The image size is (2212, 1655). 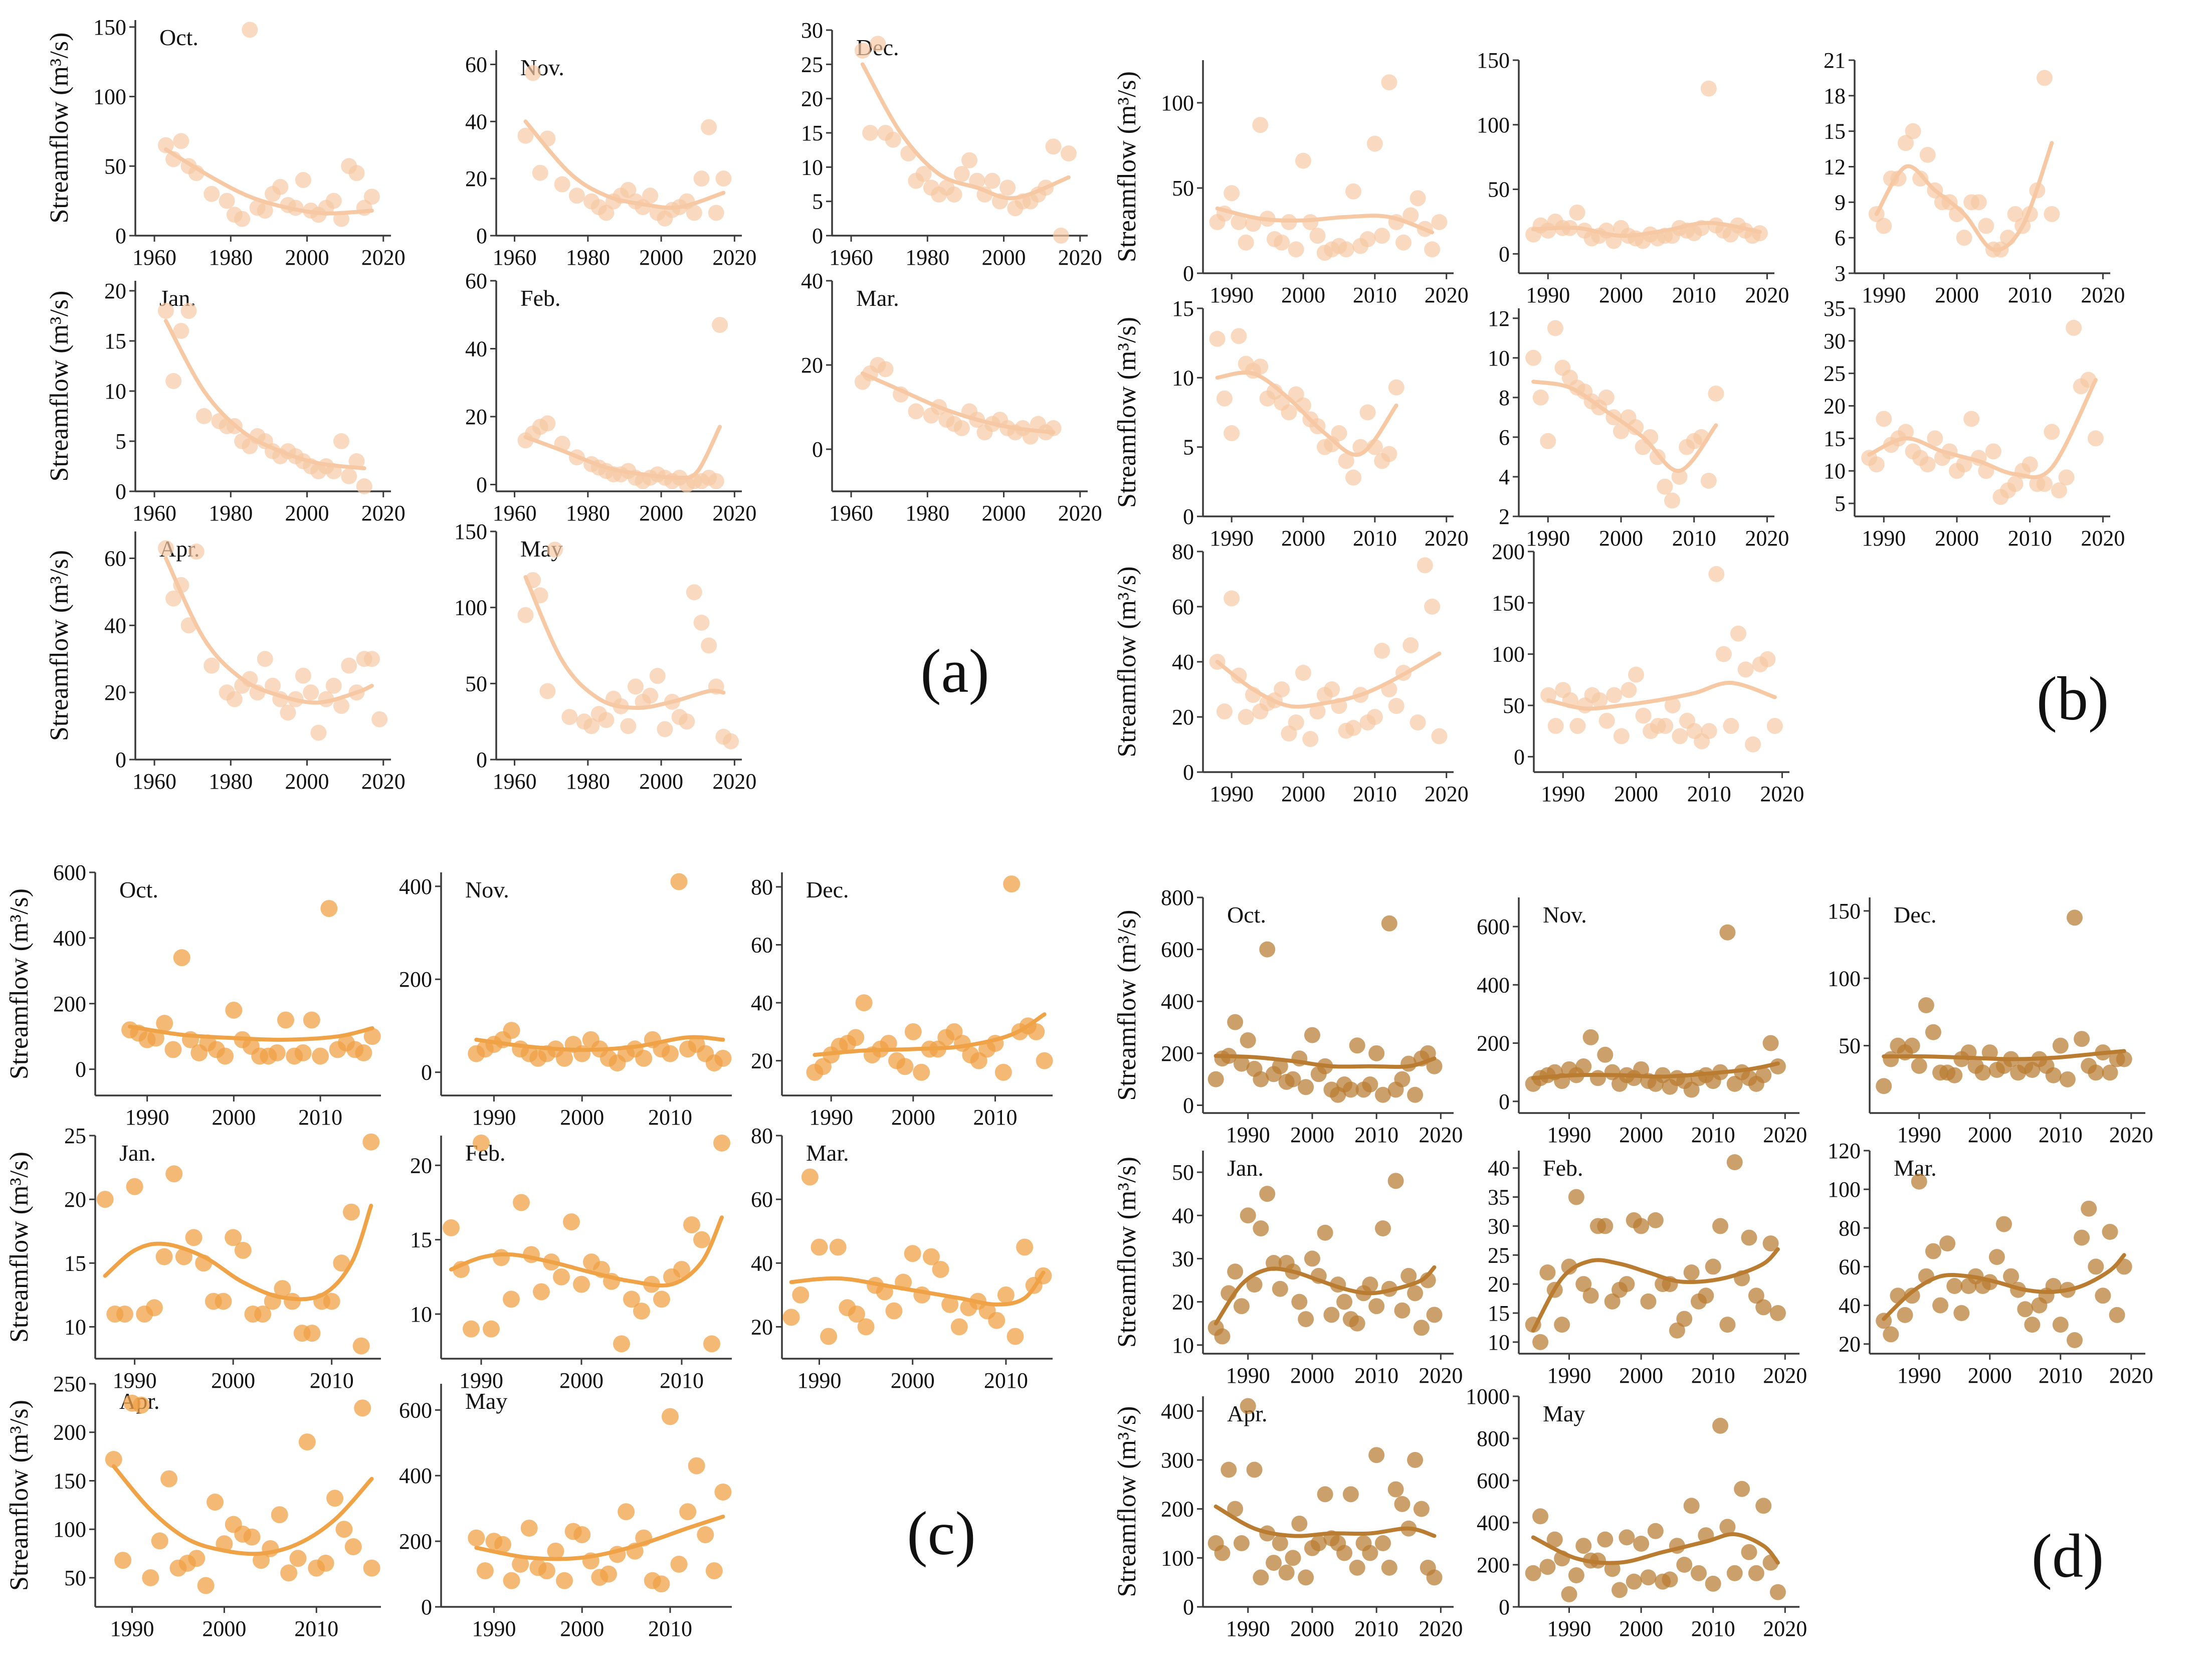 What do you see at coordinates (154, 781) in the screenshot?
I see `x-tick-label: 1960` at bounding box center [154, 781].